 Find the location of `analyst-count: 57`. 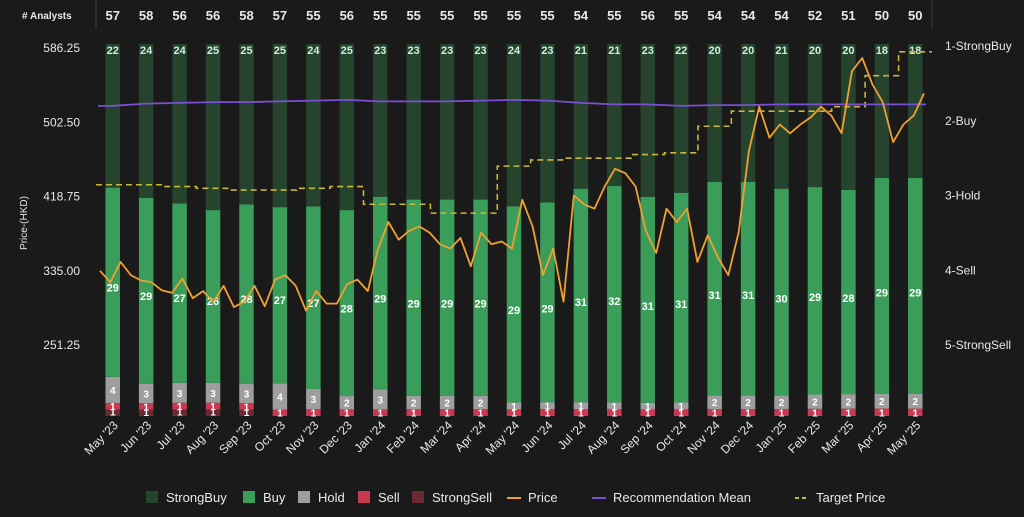

analyst-count: 57 is located at coordinates (112, 15).